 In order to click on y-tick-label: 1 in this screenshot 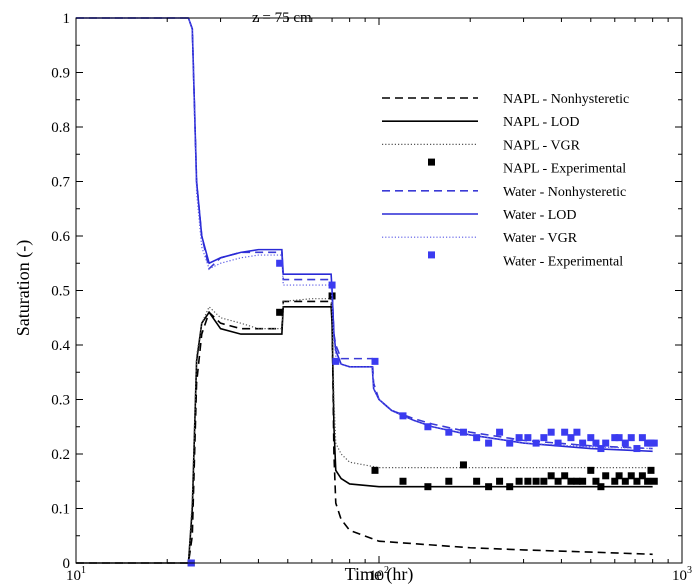, I will do `click(67, 19)`.